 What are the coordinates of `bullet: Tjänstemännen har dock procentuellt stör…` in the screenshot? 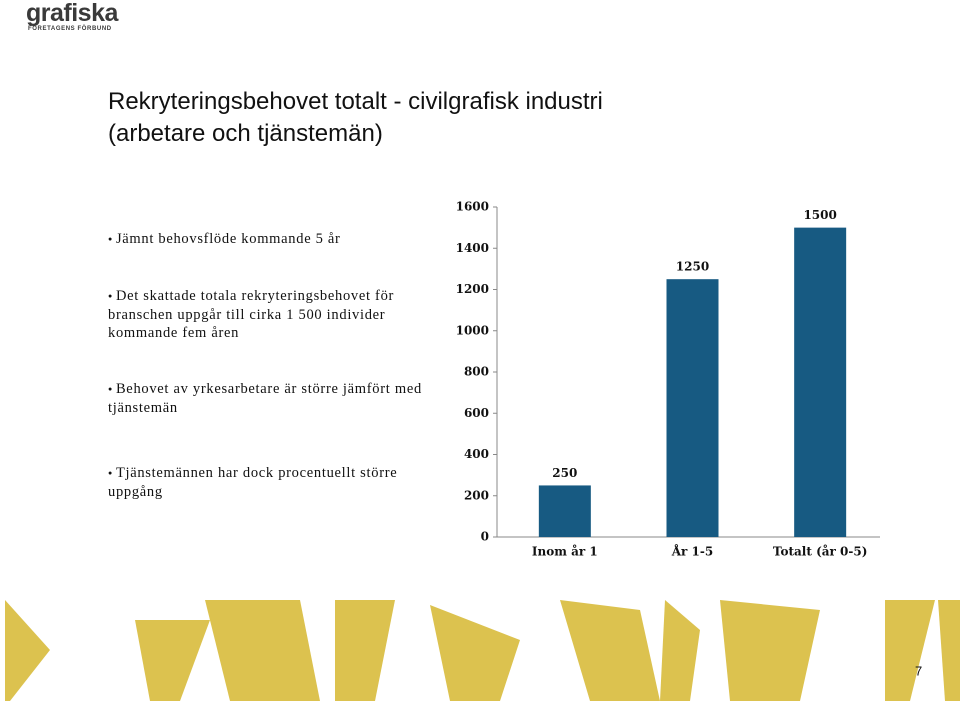 It's located at (273, 482).